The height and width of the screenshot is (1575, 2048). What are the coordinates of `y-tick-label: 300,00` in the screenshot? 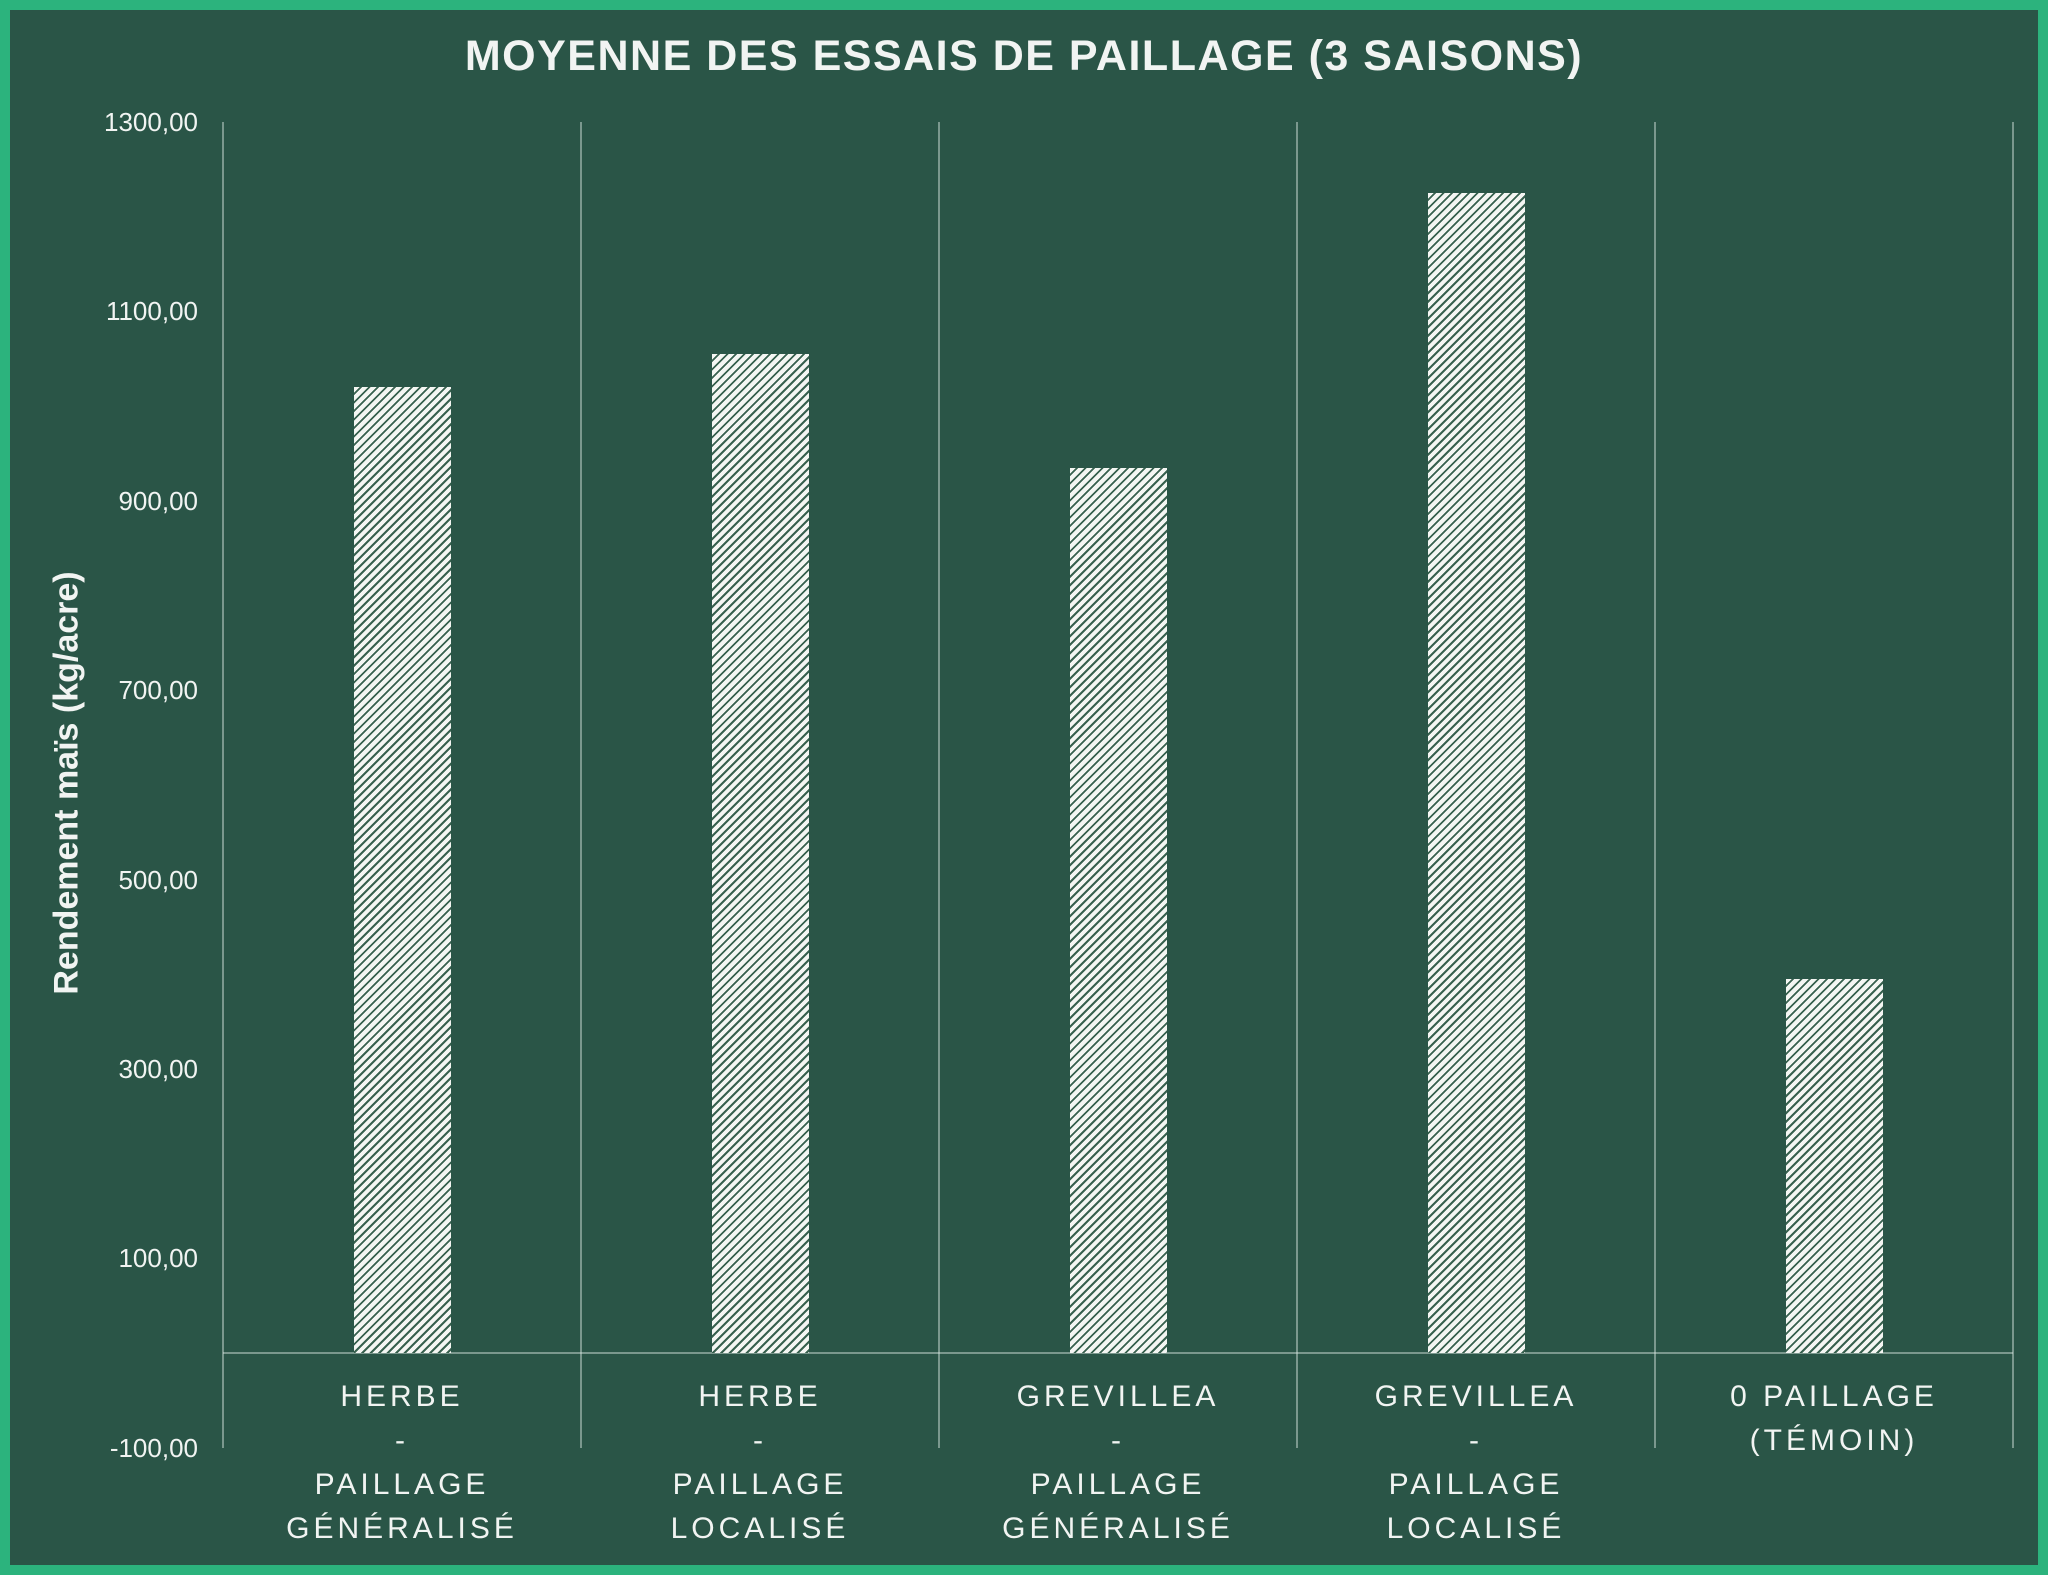 It's located at (158, 1068).